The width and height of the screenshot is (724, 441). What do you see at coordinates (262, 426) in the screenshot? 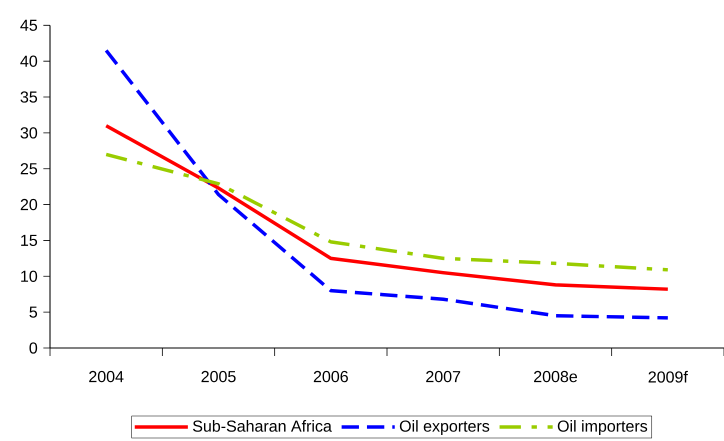
I see `legend-label: Sub-Saharan Africa` at bounding box center [262, 426].